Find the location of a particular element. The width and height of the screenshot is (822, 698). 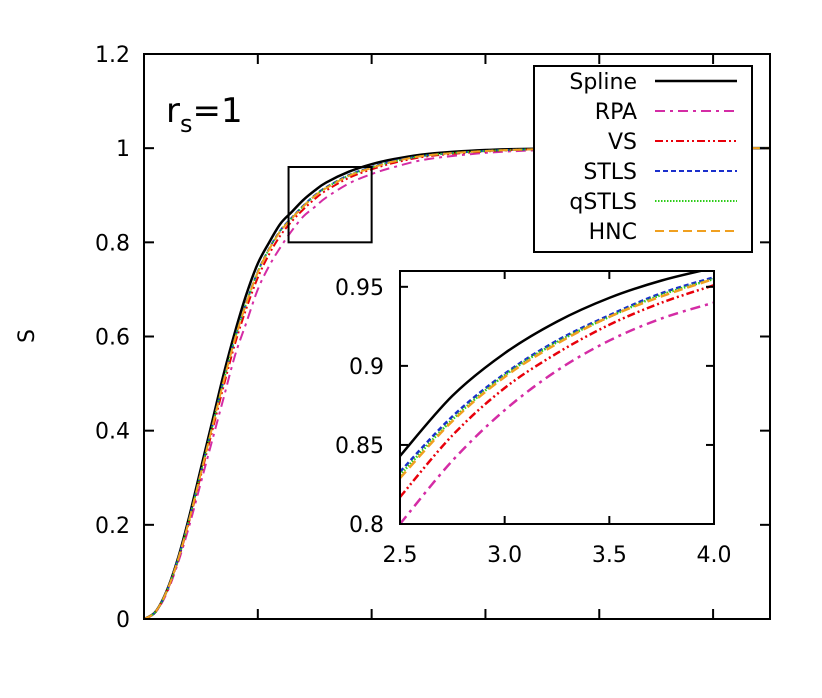

legend-box is located at coordinates (643, 159).